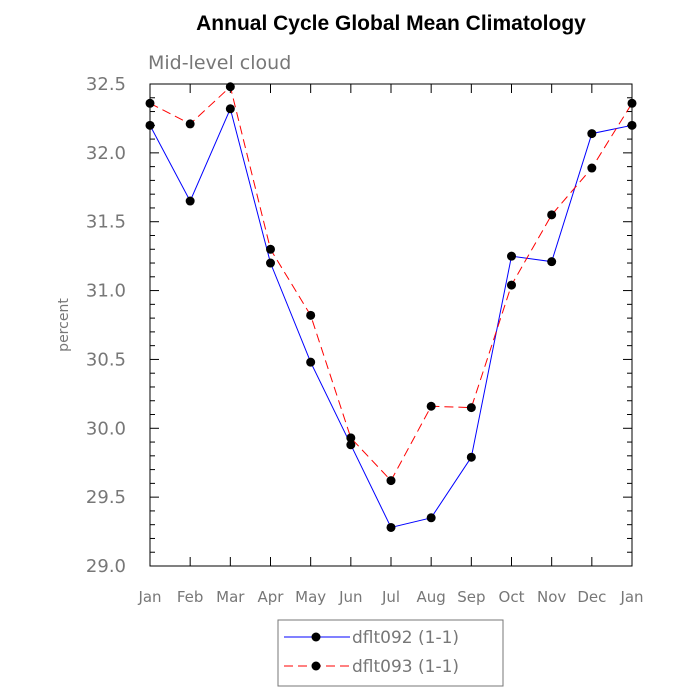  What do you see at coordinates (551, 597) in the screenshot?
I see `x-tick-label: Nov` at bounding box center [551, 597].